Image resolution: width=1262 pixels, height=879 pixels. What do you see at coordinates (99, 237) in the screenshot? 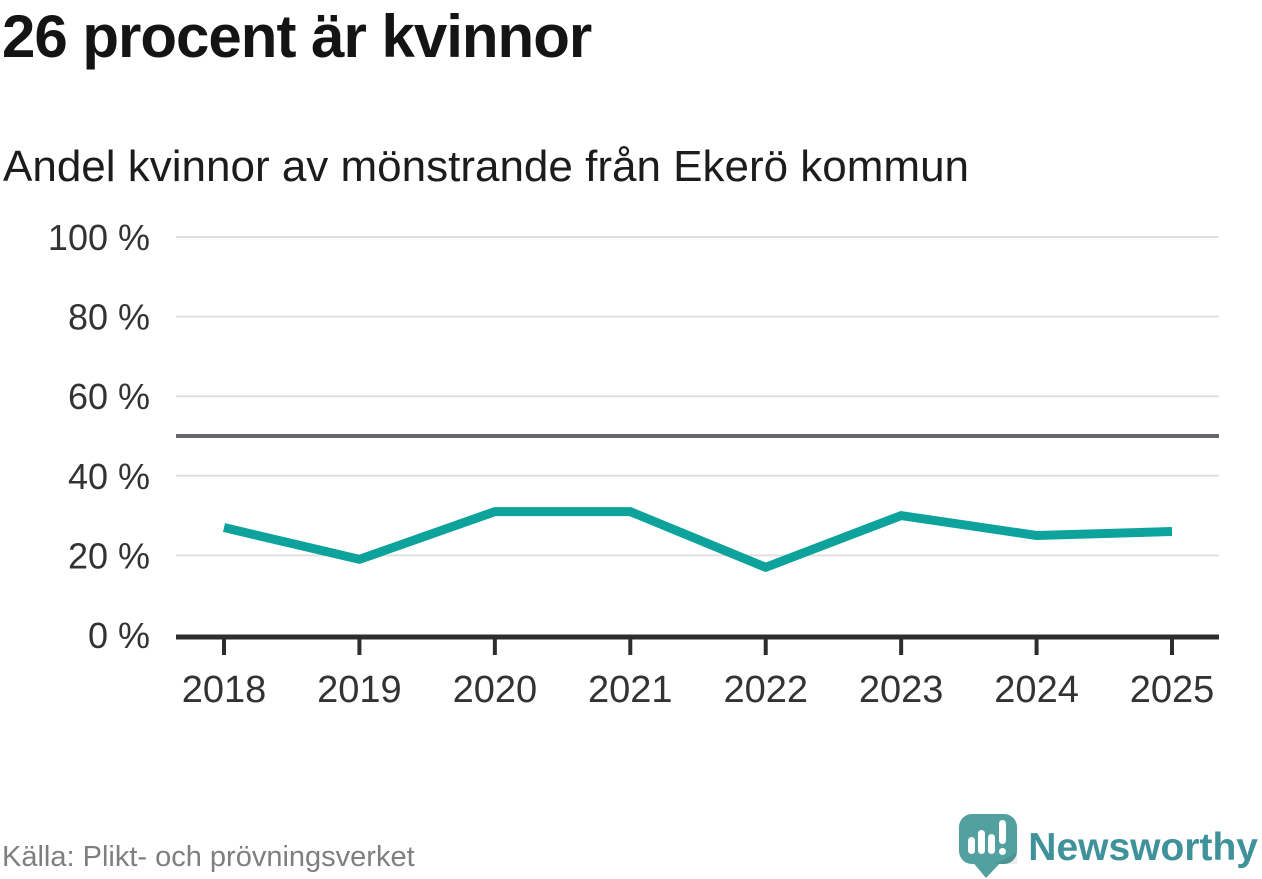
I see `y-axis-label: 100 %` at bounding box center [99, 237].